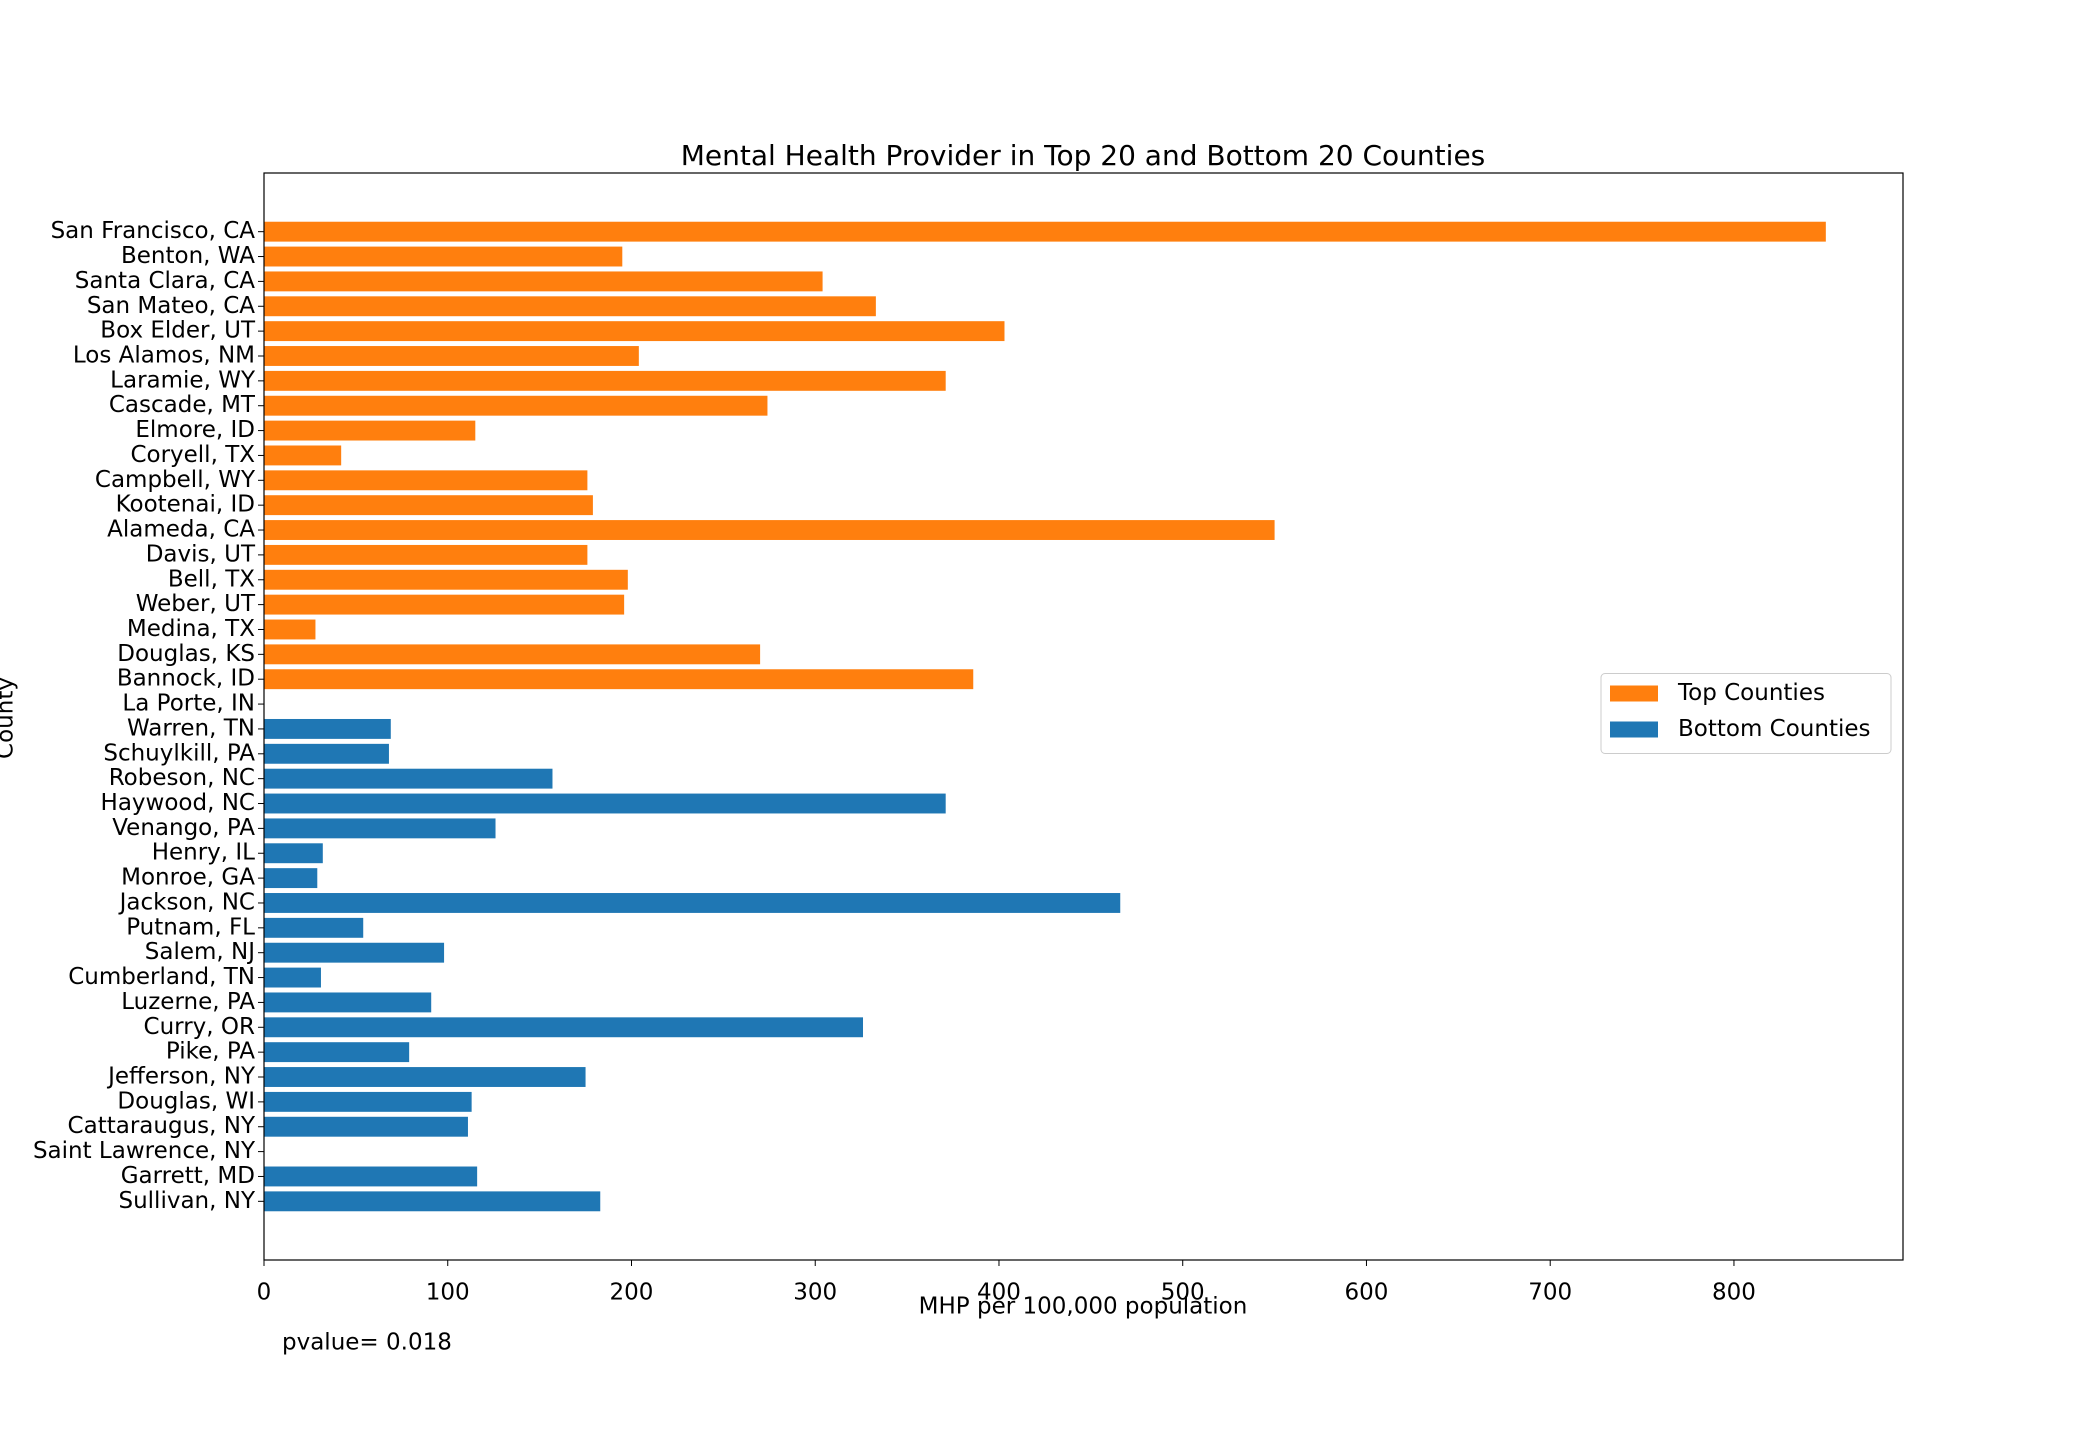  What do you see at coordinates (164, 355) in the screenshot?
I see `y-tick-label: Los Alamos, NM` at bounding box center [164, 355].